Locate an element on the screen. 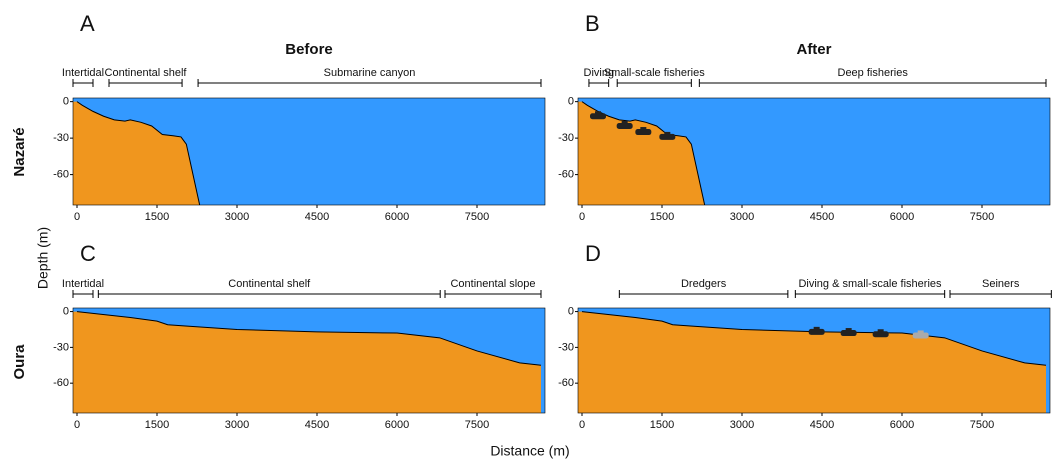  panel-letter: C is located at coordinates (88, 253).